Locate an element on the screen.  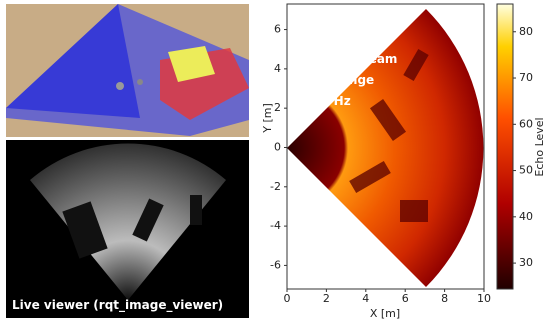
y-tick-label: 4 is located at coordinates (277, 68).